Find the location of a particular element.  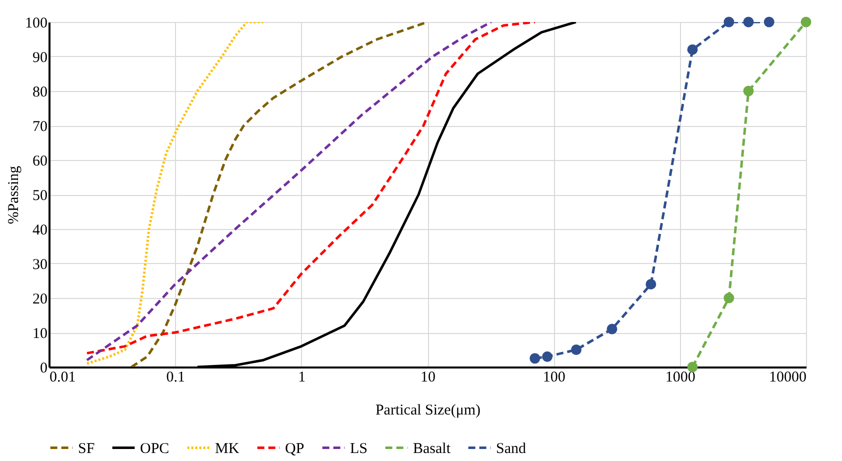

legend-label: Basalt is located at coordinates (432, 448).